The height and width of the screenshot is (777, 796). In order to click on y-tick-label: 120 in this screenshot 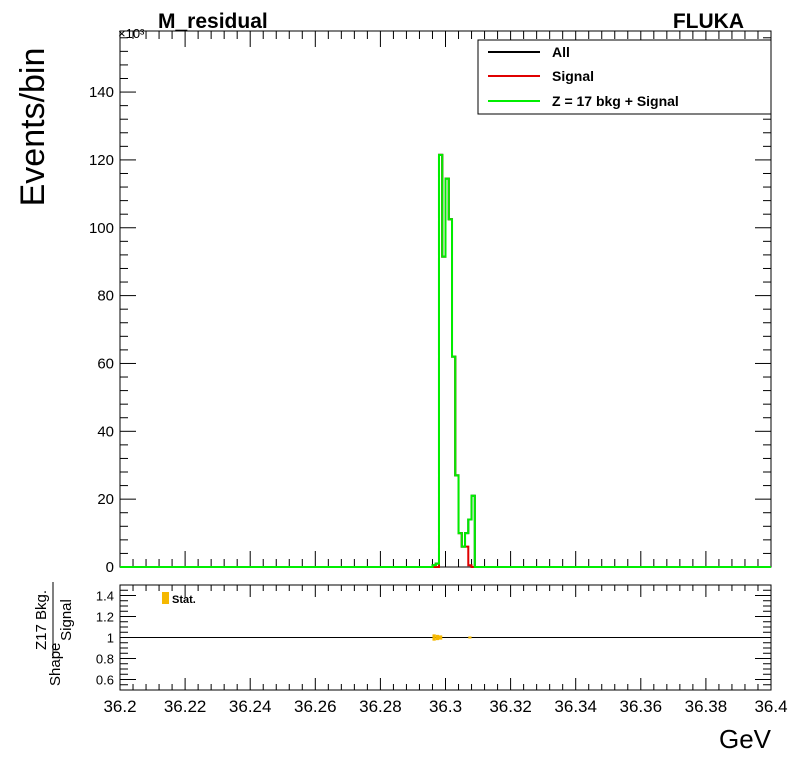, I will do `click(101, 160)`.